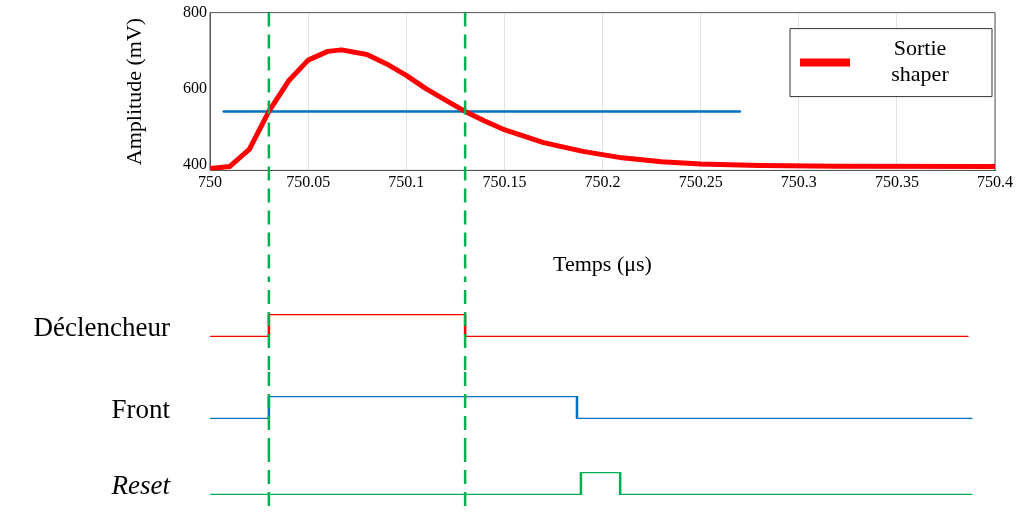  Describe the element at coordinates (195, 87) in the screenshot. I see `y-tick-label: 600` at that location.